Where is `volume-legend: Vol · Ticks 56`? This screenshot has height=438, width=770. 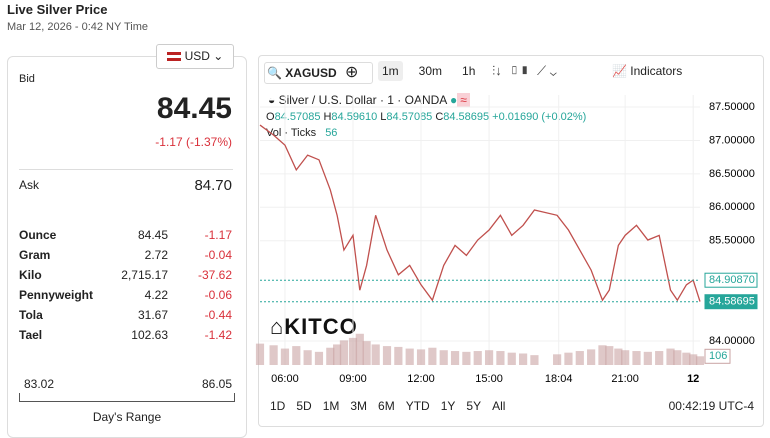 volume-legend: Vol · Ticks 56 is located at coordinates (301, 133).